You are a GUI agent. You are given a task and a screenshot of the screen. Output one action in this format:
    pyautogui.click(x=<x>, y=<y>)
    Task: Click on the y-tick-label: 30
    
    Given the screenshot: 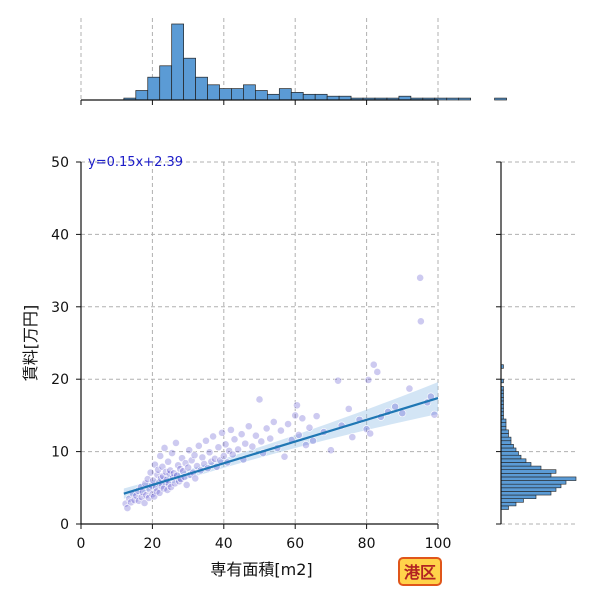 What is the action you would take?
    pyautogui.click(x=60, y=308)
    